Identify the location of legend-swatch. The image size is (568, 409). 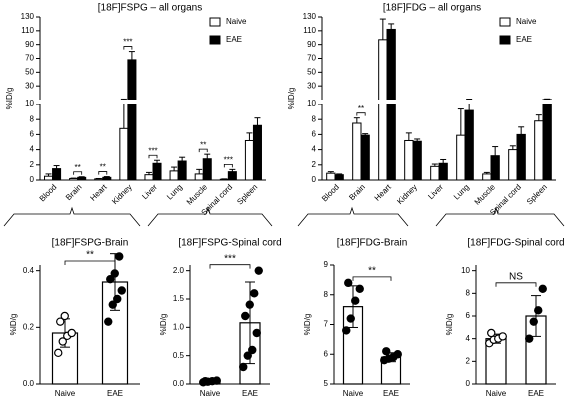
(505, 22).